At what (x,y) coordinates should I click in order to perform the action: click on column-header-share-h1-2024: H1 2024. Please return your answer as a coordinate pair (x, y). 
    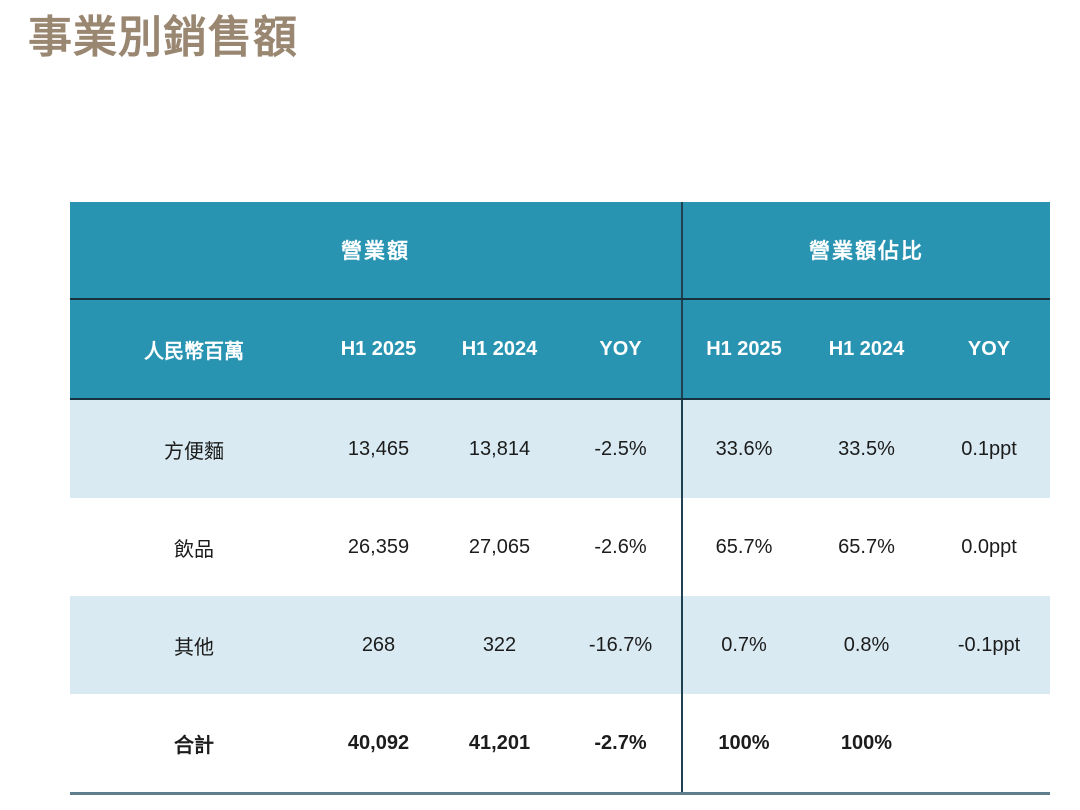
    Looking at the image, I should click on (866, 349).